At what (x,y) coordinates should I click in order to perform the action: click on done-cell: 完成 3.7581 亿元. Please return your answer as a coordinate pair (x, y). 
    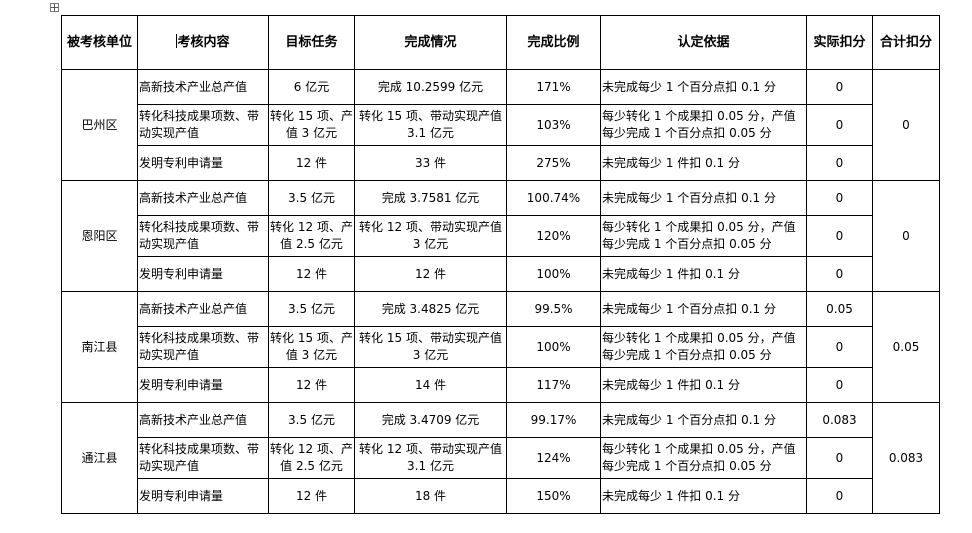
    Looking at the image, I should click on (430, 198).